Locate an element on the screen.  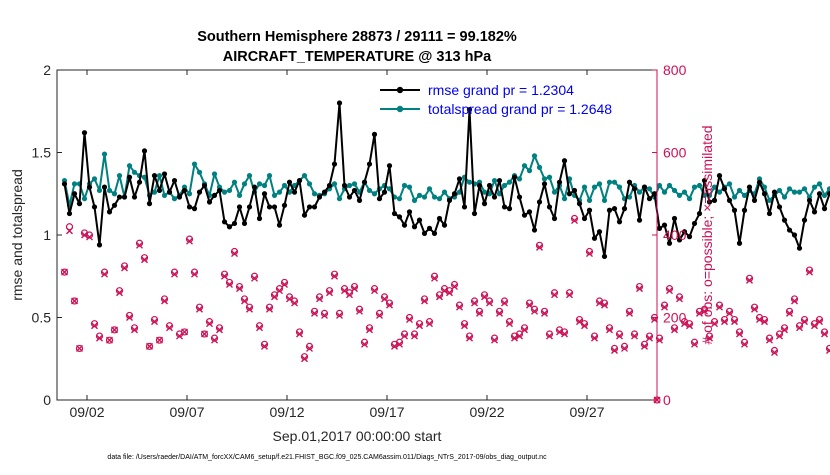
x-tick-label: 09/17 is located at coordinates (386, 412).